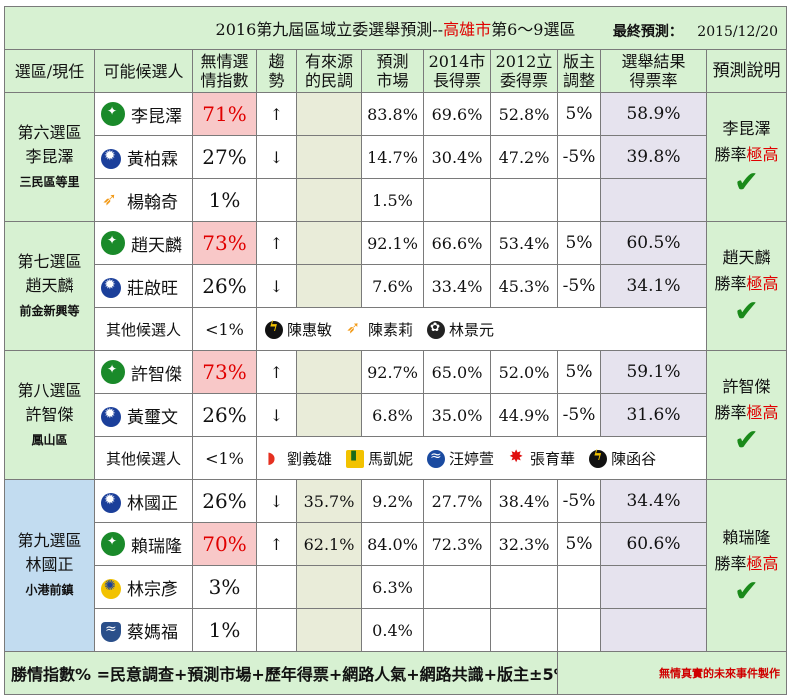 This screenshot has height=695, width=790. I want to click on mayor2014-value, so click(457, 630).